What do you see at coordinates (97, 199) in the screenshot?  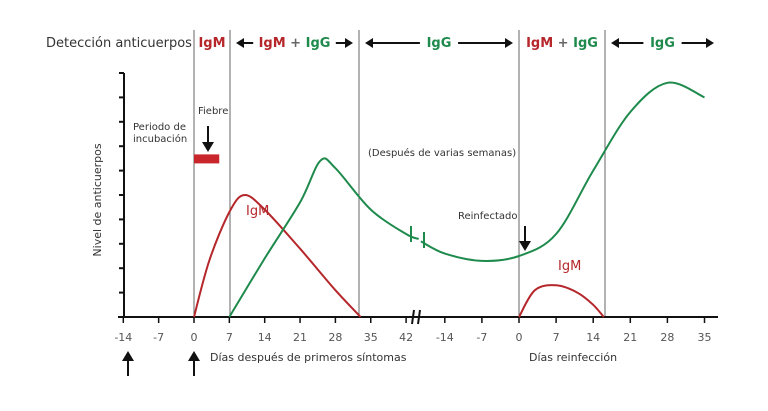 I see `y-axis-label: Nivel de anticuerpos` at bounding box center [97, 199].